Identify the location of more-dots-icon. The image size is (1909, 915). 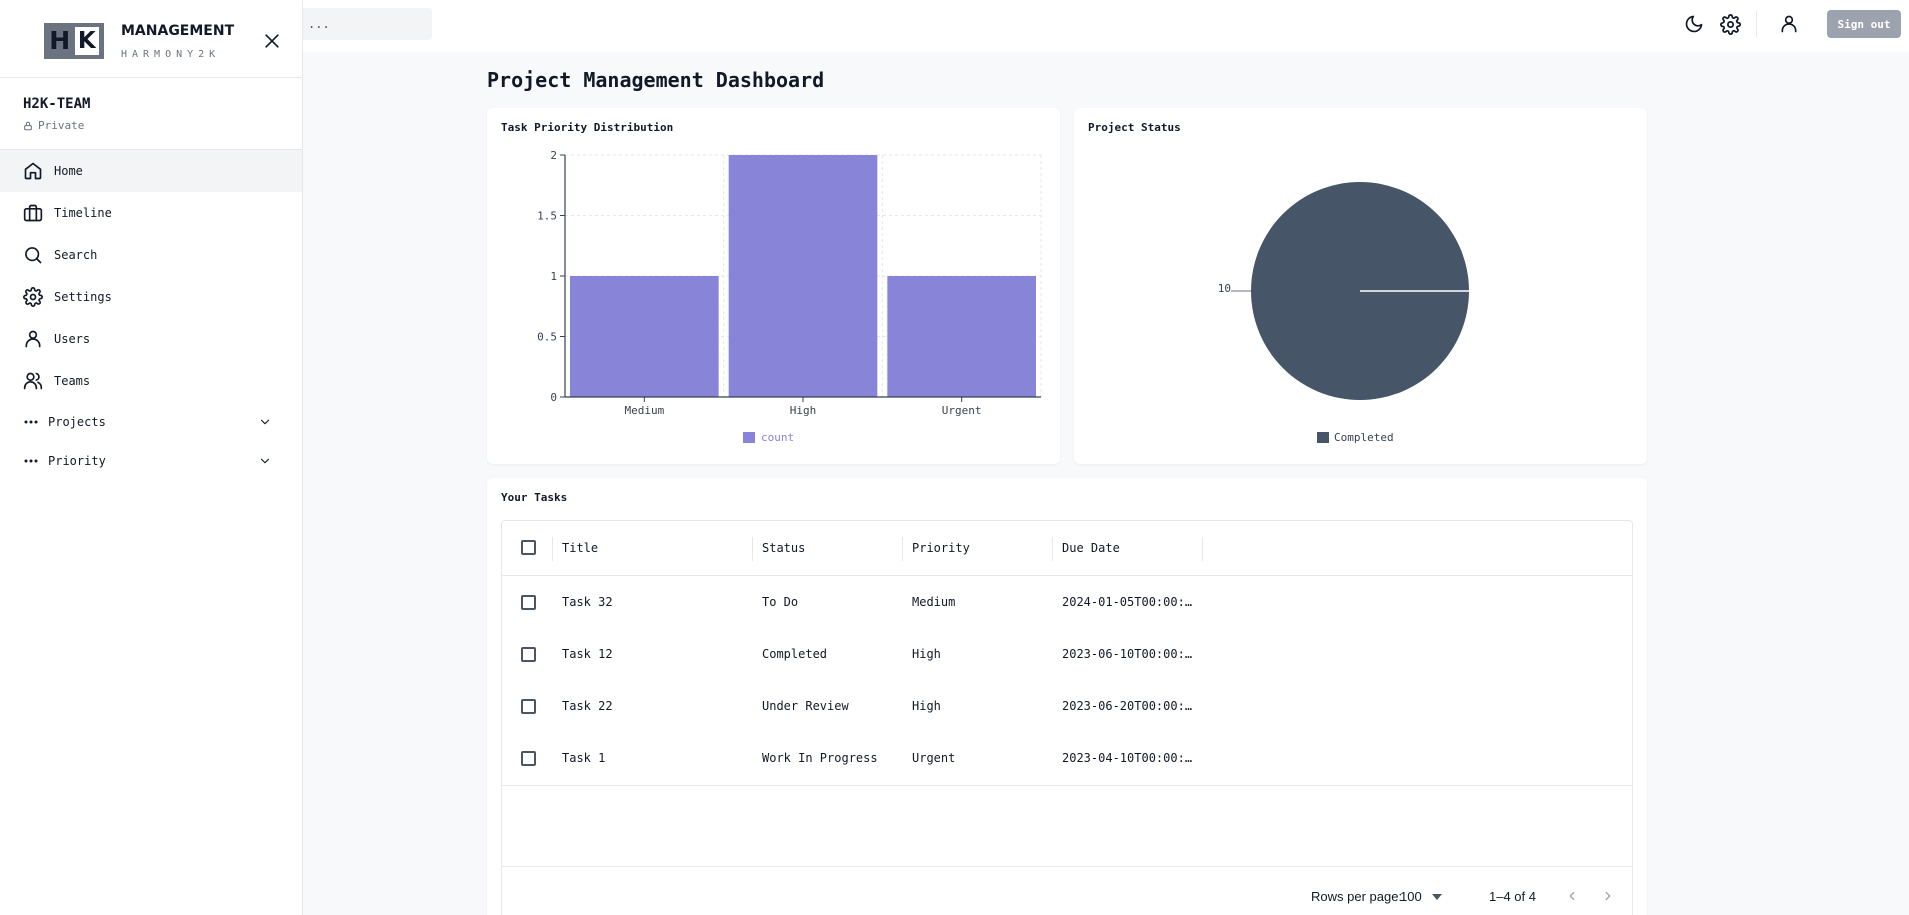
(31, 460).